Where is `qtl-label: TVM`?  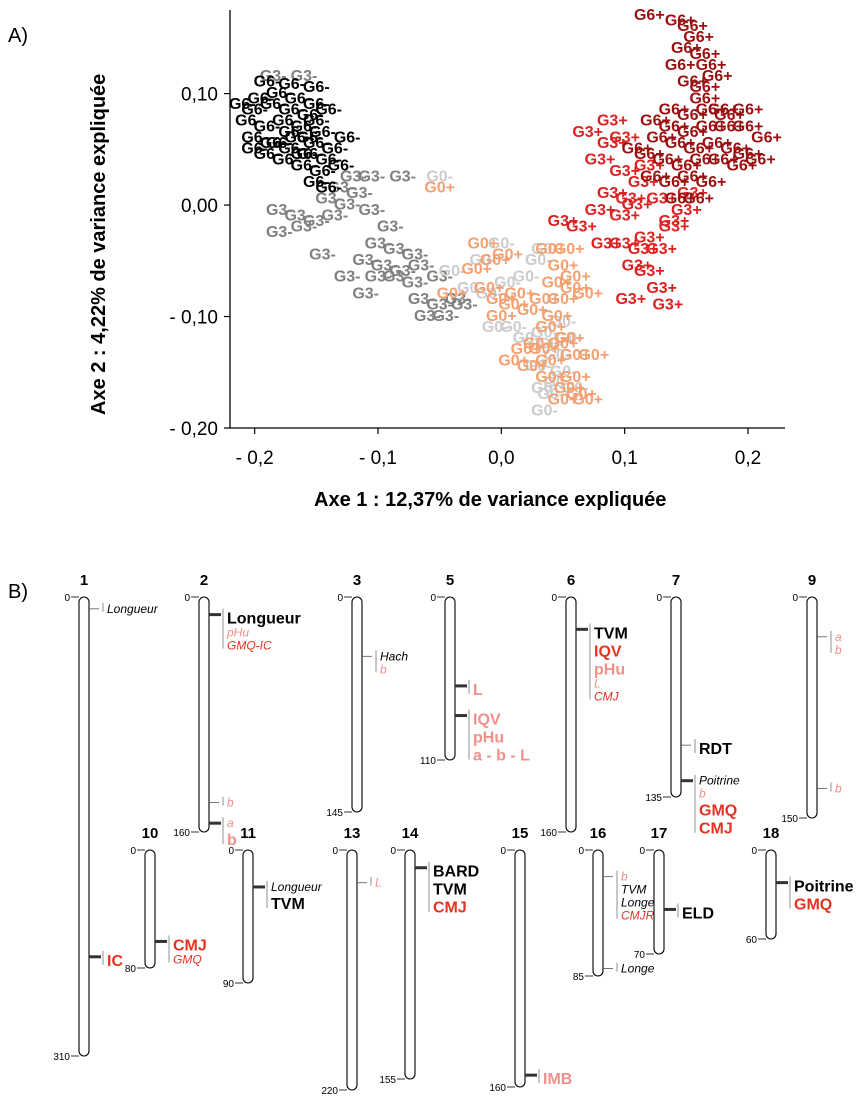
qtl-label: TVM is located at coordinates (450, 890).